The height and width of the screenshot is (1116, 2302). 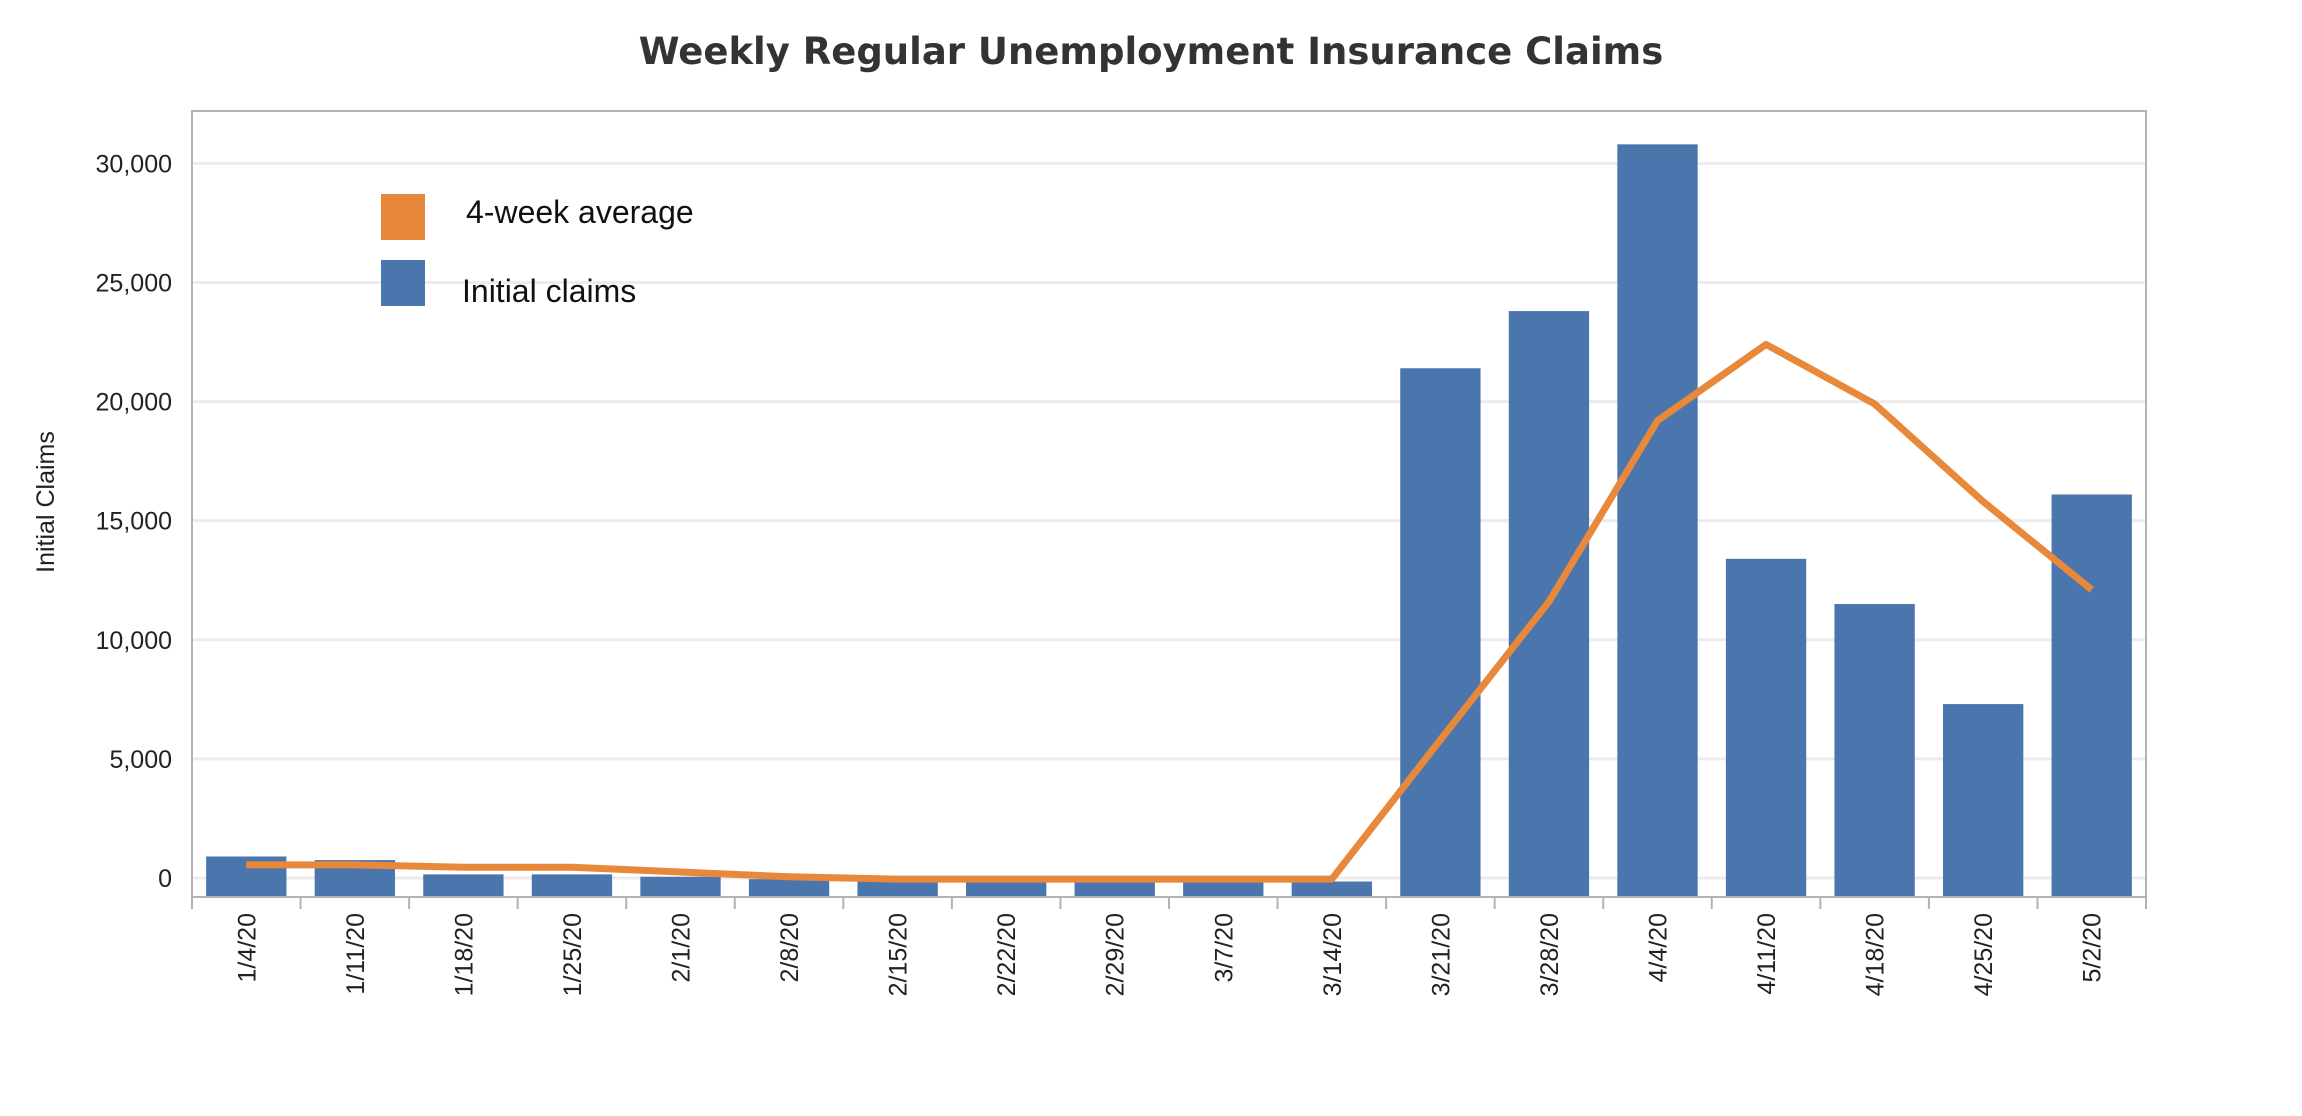 What do you see at coordinates (46, 502) in the screenshot?
I see `y-axis-title: Initial Claims` at bounding box center [46, 502].